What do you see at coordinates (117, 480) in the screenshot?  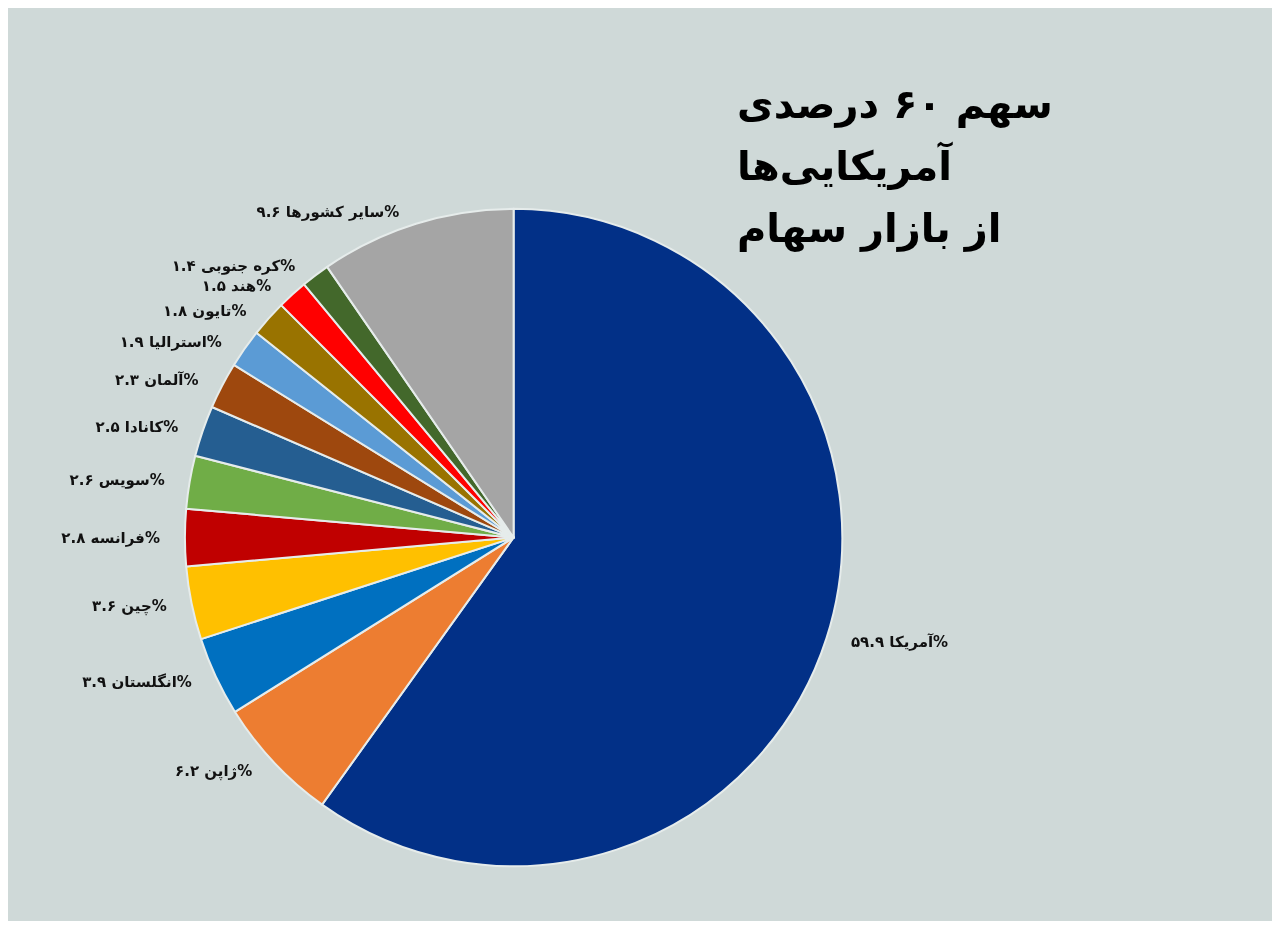 I see `slice-label: سویس ۲.۶%` at bounding box center [117, 480].